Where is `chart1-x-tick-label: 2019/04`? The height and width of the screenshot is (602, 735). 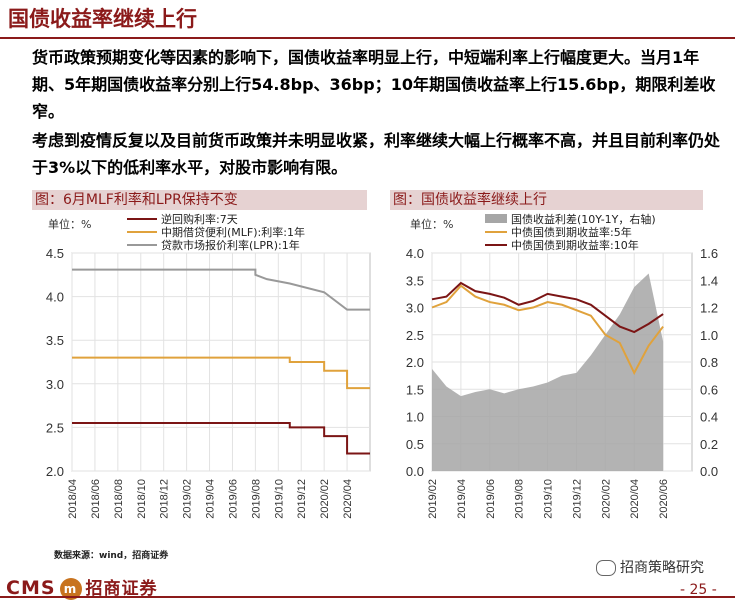
chart1-x-tick-label: 2019/04 is located at coordinates (211, 499).